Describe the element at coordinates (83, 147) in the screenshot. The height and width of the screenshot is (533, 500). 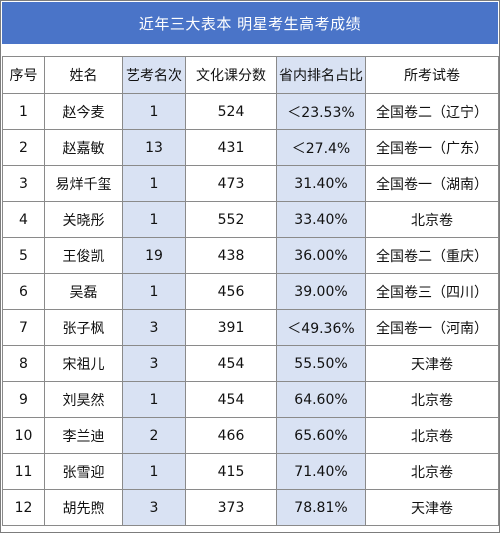
I see `cell-name: 赵嘉敏` at that location.